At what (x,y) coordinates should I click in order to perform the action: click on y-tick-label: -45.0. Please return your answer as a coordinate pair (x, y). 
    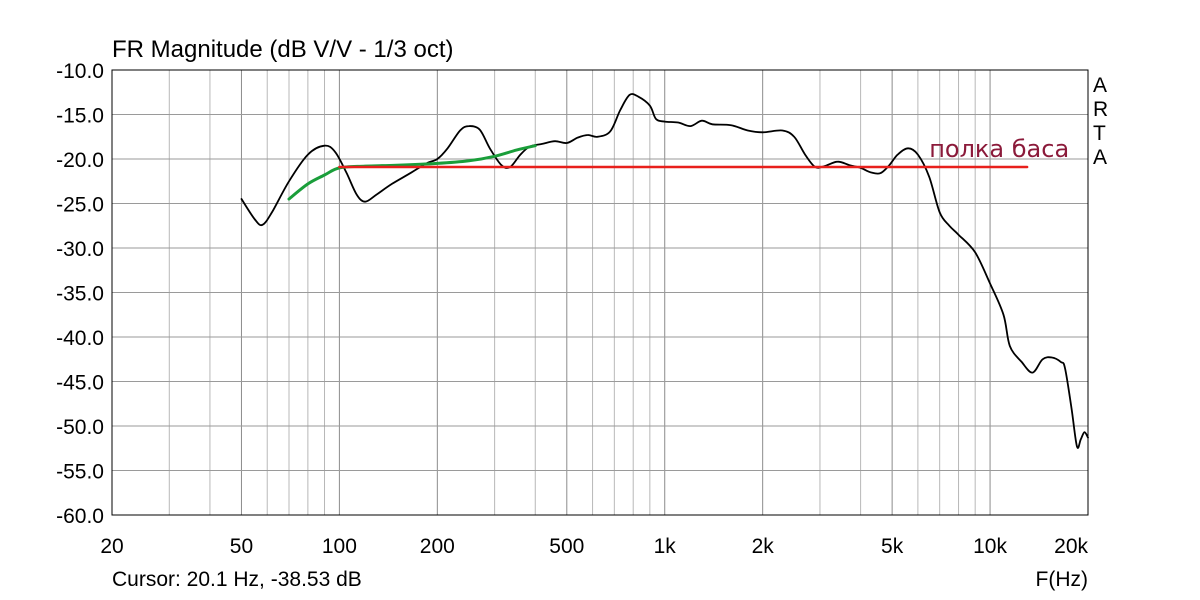
    Looking at the image, I should click on (80, 383).